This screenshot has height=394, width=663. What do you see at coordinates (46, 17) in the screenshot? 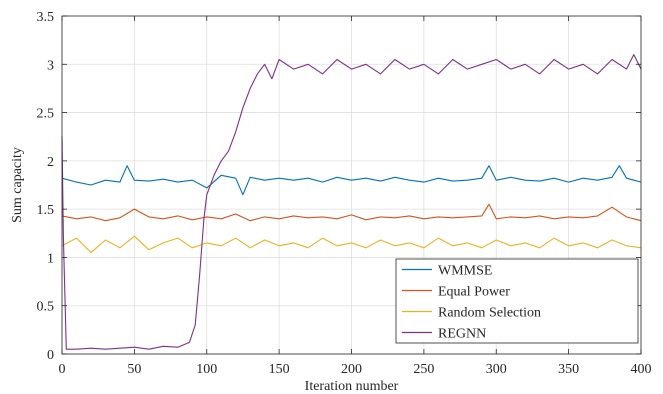
I see `y-tick-label: 3.5` at bounding box center [46, 17].